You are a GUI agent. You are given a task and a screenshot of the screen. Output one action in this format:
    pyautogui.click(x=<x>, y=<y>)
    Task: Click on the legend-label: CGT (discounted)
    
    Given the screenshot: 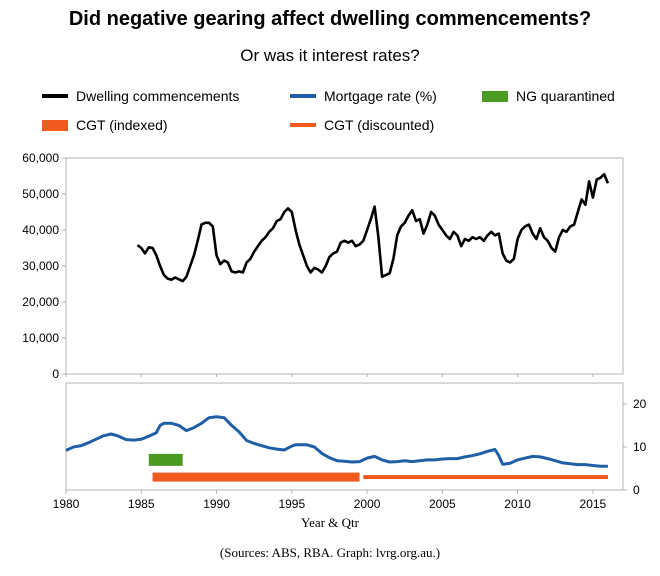 What is the action you would take?
    pyautogui.click(x=379, y=125)
    